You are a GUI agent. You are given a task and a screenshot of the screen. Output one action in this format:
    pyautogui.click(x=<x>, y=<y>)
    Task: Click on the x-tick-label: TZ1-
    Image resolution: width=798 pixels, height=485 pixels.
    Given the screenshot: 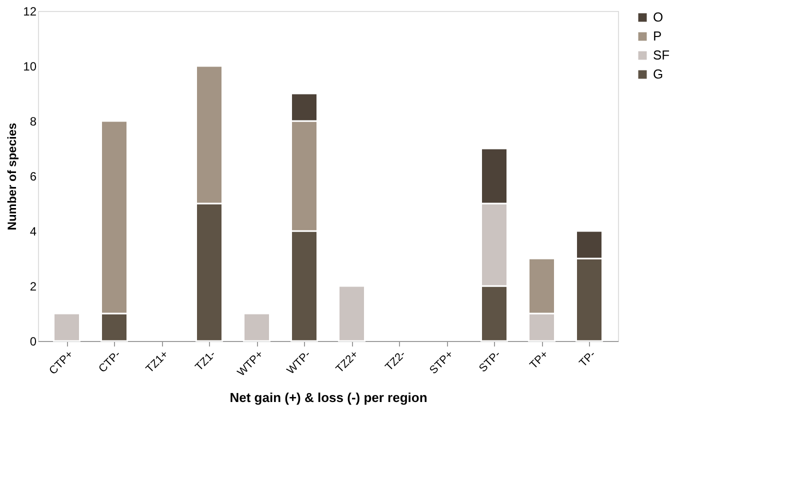 What is the action you would take?
    pyautogui.click(x=205, y=361)
    